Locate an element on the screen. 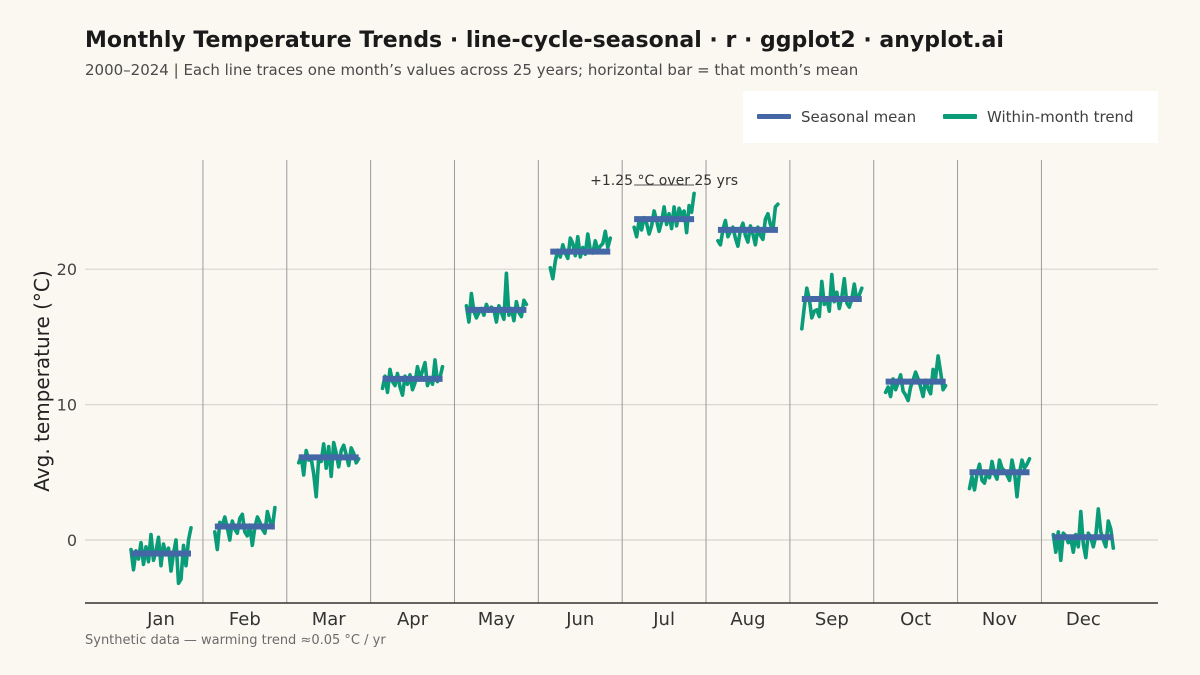 The height and width of the screenshot is (675, 1200). trend-line-aug is located at coordinates (748, 225).